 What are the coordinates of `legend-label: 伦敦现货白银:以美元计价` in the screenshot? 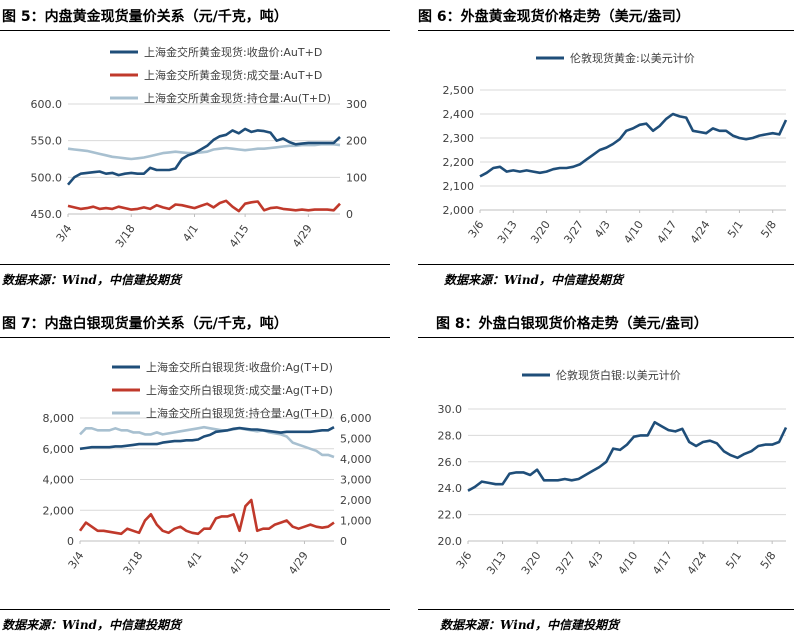 It's located at (618, 375).